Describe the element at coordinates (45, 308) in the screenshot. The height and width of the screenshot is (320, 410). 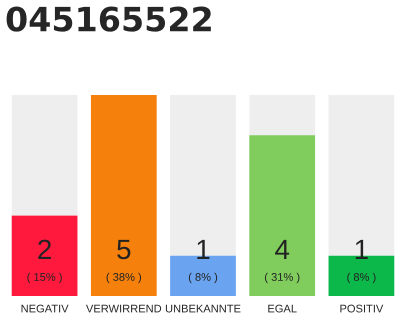
I see `x-tick-label: NEGATIV` at that location.